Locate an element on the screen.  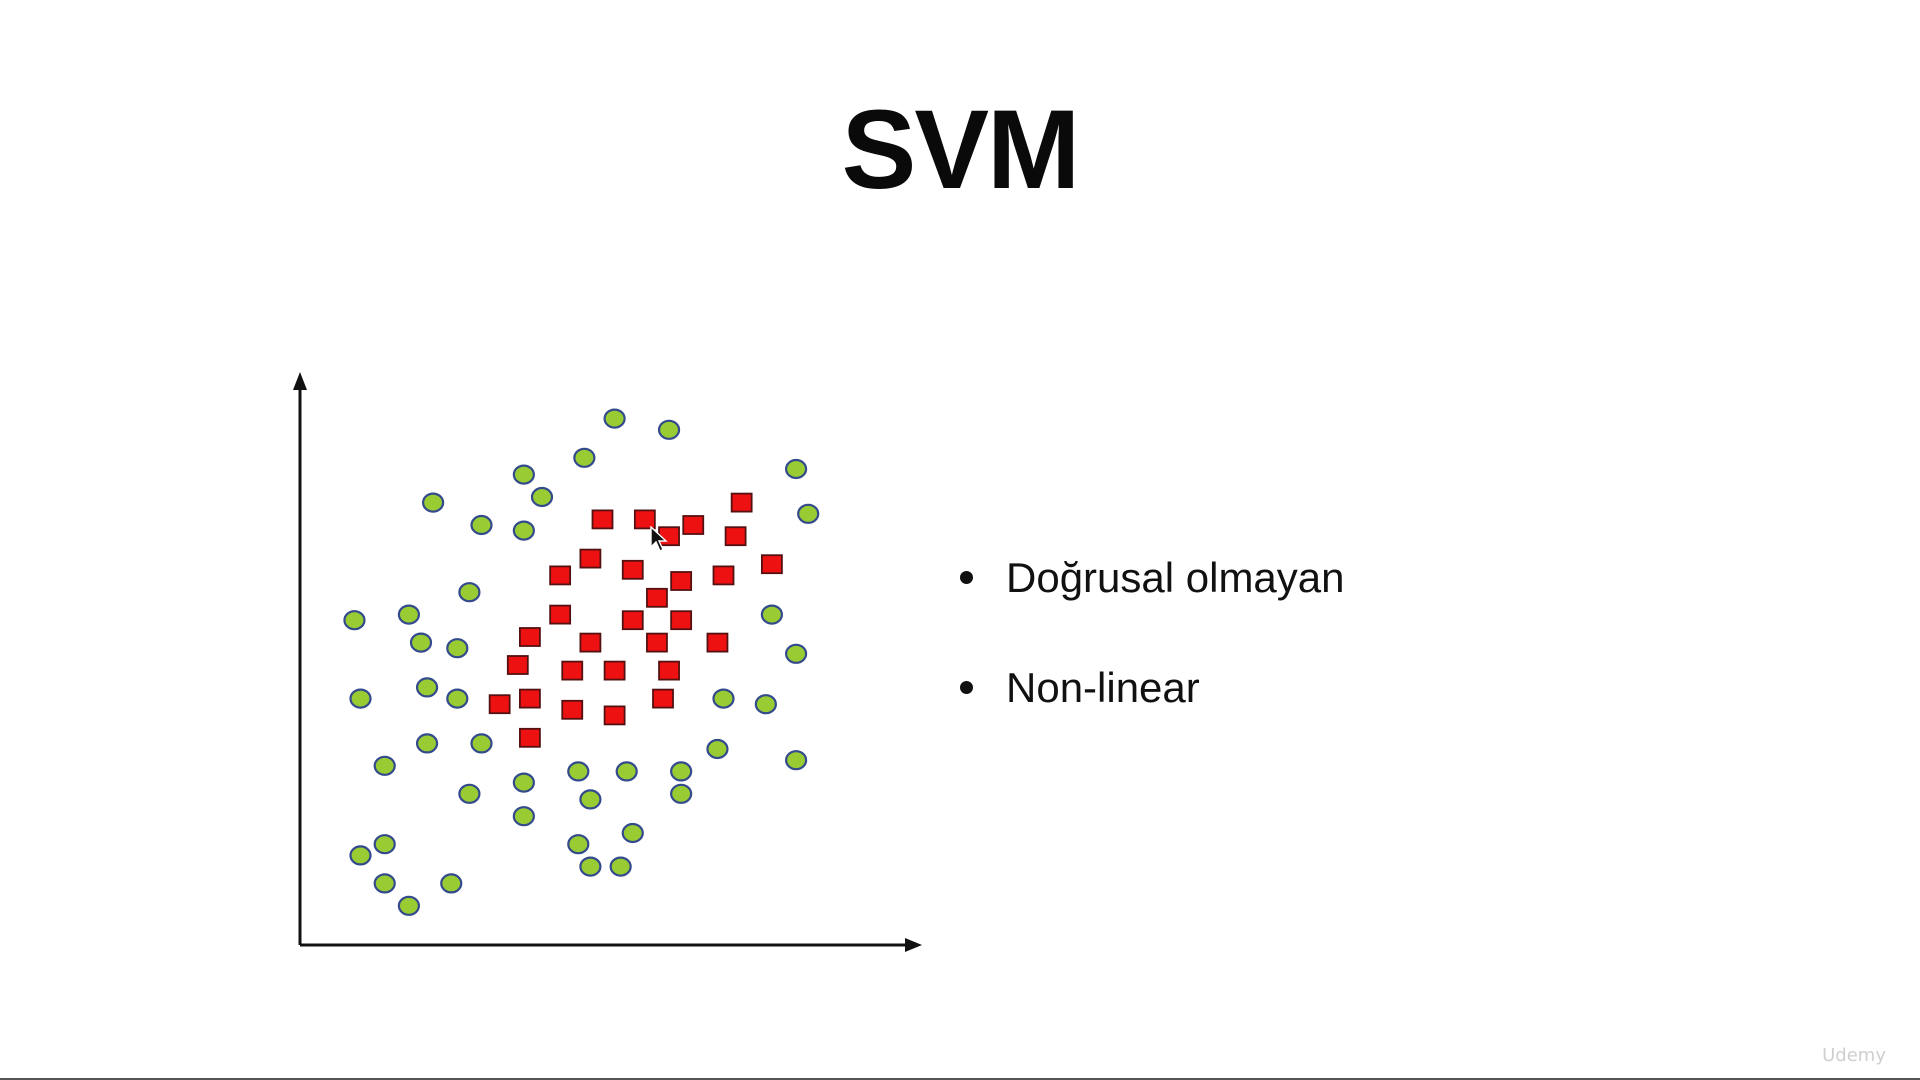
bullet-text: Non-linear is located at coordinates (1103, 687).